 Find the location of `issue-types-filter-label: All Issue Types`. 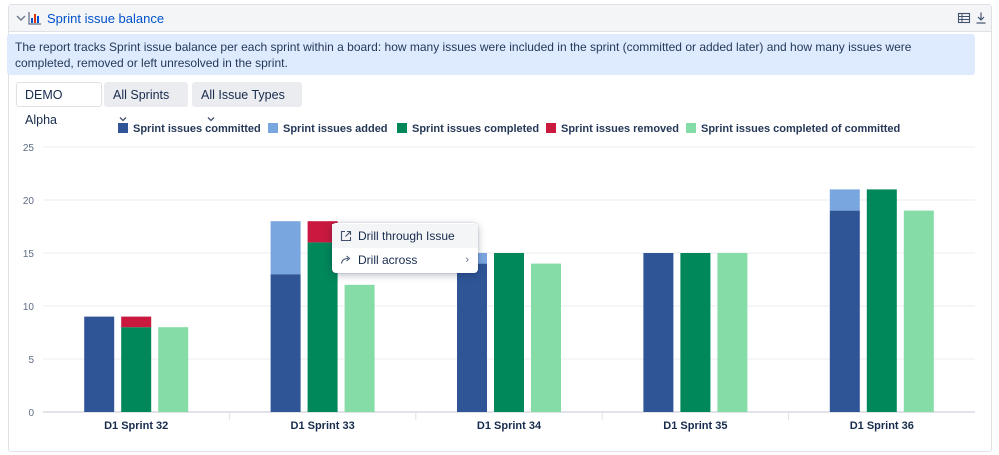

issue-types-filter-label: All Issue Types is located at coordinates (243, 95).